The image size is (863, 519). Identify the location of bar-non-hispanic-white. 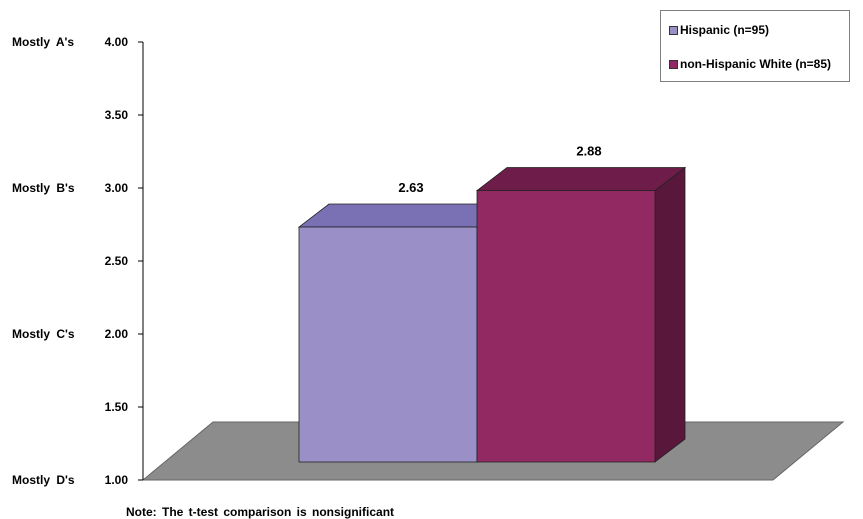
(581, 314).